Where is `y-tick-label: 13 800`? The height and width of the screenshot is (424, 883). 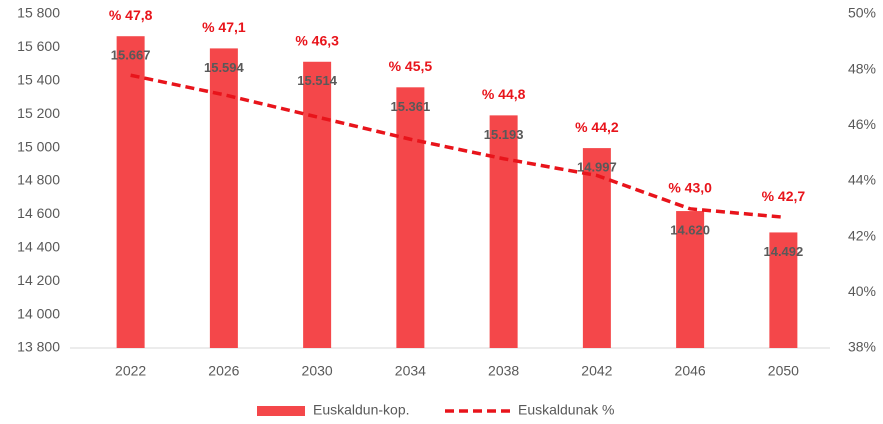 y-tick-label: 13 800 is located at coordinates (38, 347).